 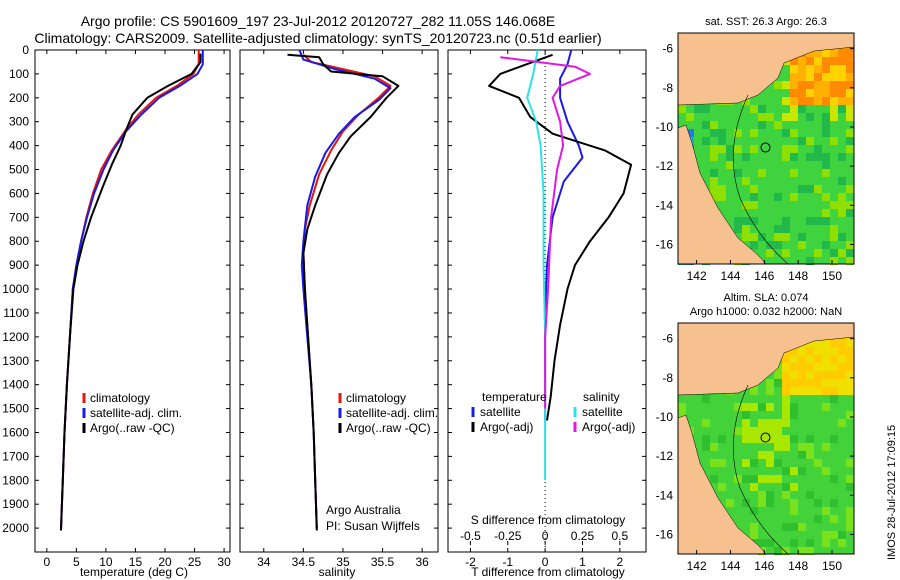 What do you see at coordinates (195, 562) in the screenshot?
I see `x-tick-label: 25` at bounding box center [195, 562].